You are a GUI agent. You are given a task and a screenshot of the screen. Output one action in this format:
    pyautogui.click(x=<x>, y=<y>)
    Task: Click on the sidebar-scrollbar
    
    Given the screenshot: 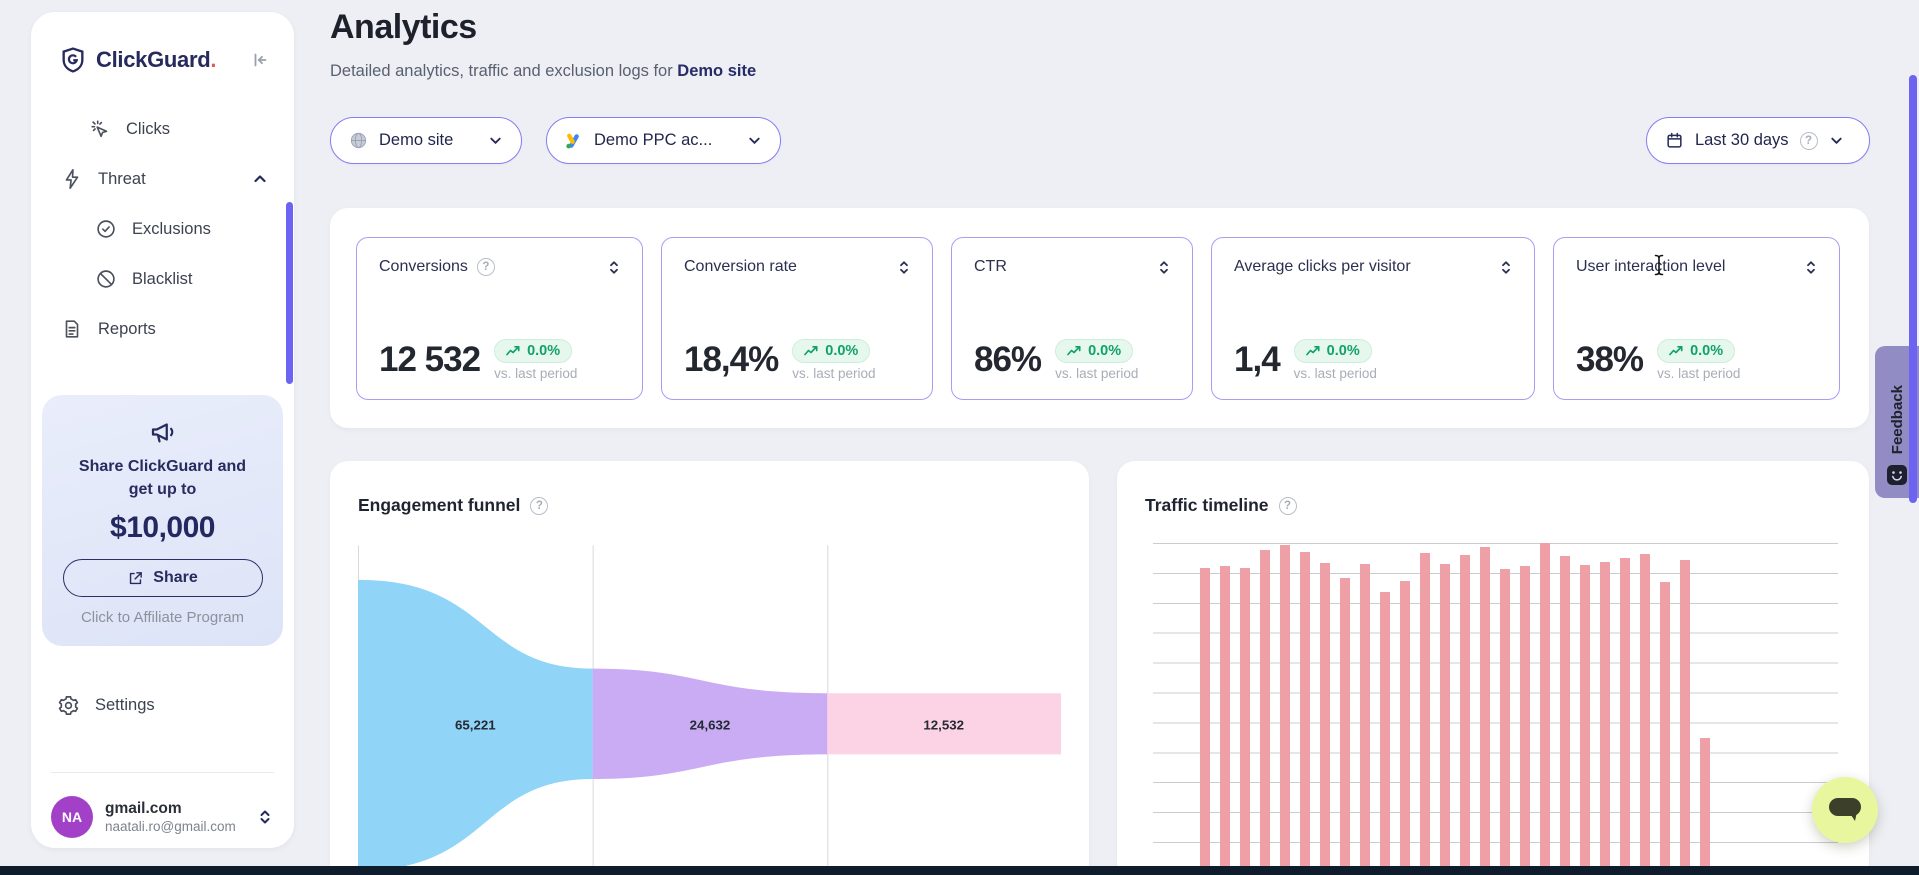 What is the action you would take?
    pyautogui.click(x=289, y=293)
    